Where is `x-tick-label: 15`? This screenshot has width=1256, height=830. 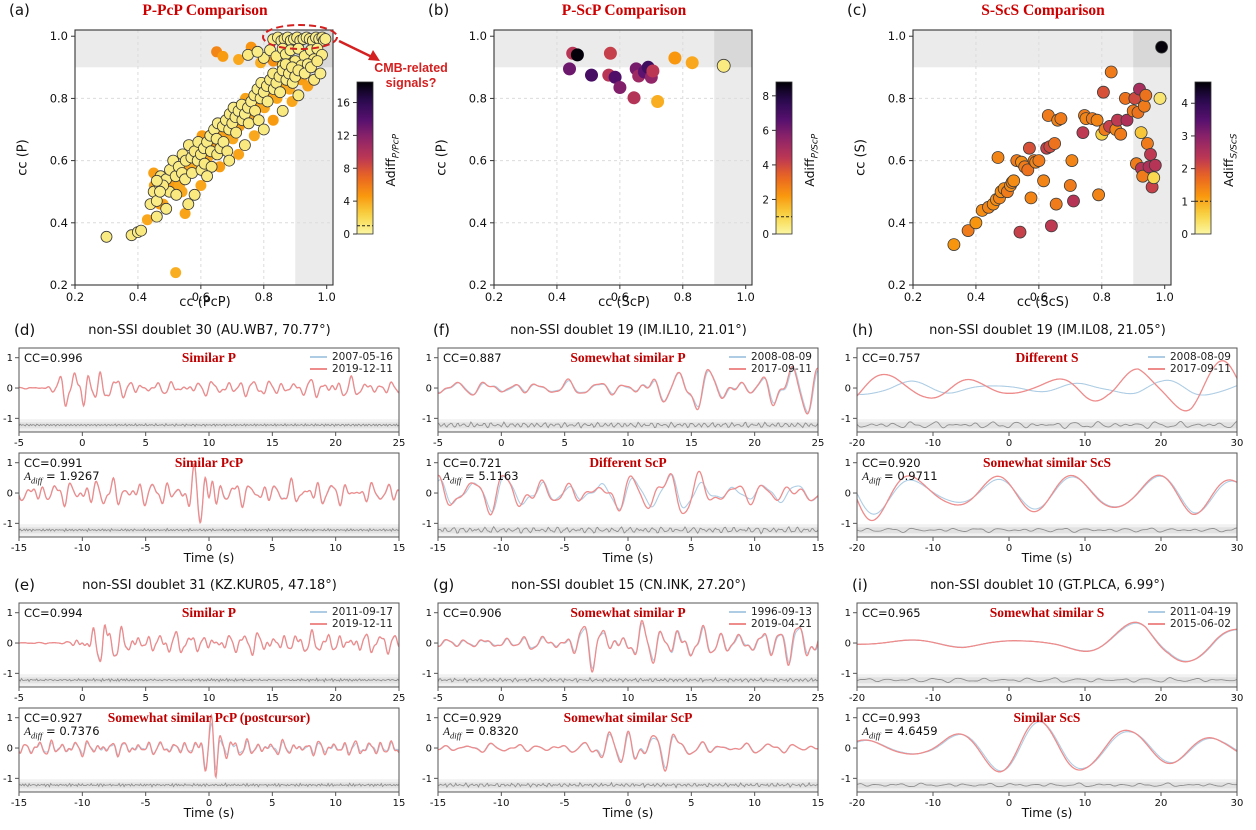
x-tick-label: 15 is located at coordinates (818, 803).